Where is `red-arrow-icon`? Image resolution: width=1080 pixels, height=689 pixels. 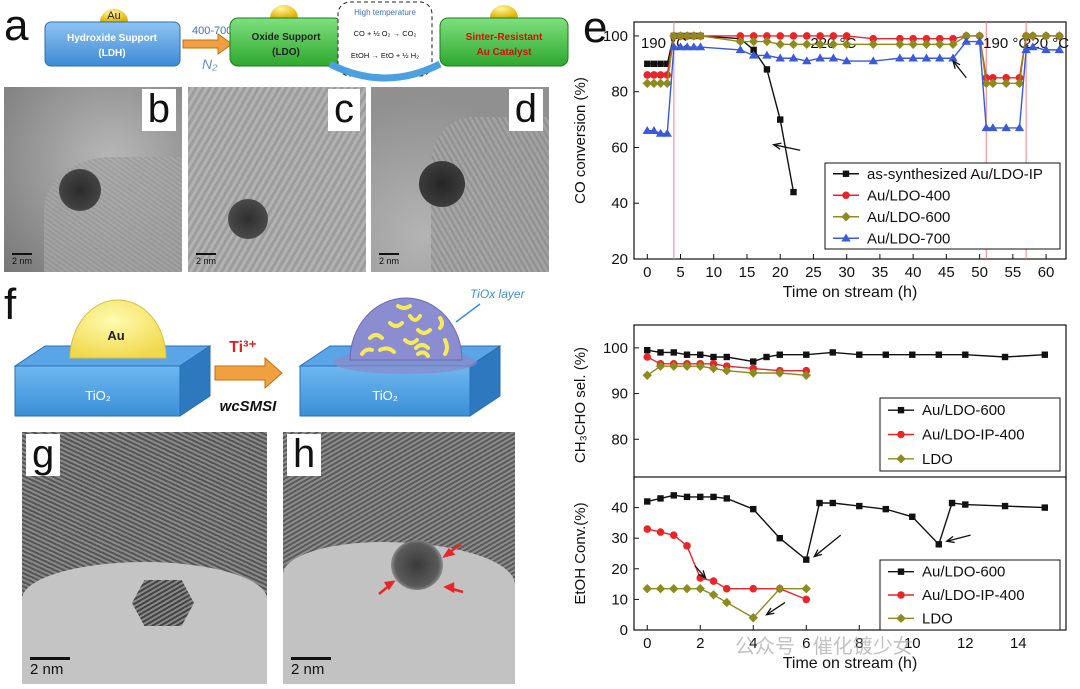
red-arrow-icon is located at coordinates (449, 553).